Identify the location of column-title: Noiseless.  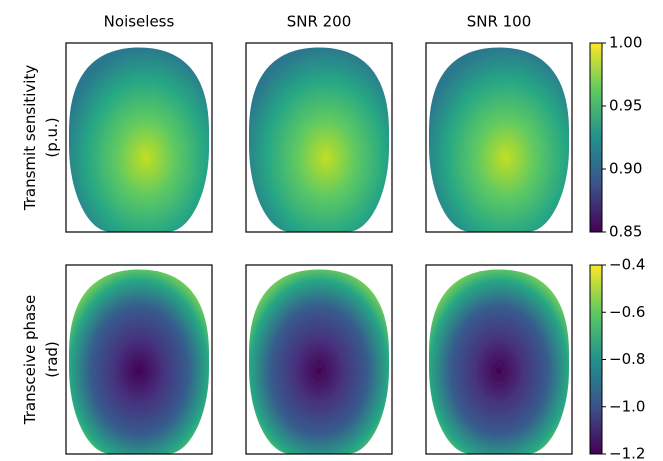
(139, 22).